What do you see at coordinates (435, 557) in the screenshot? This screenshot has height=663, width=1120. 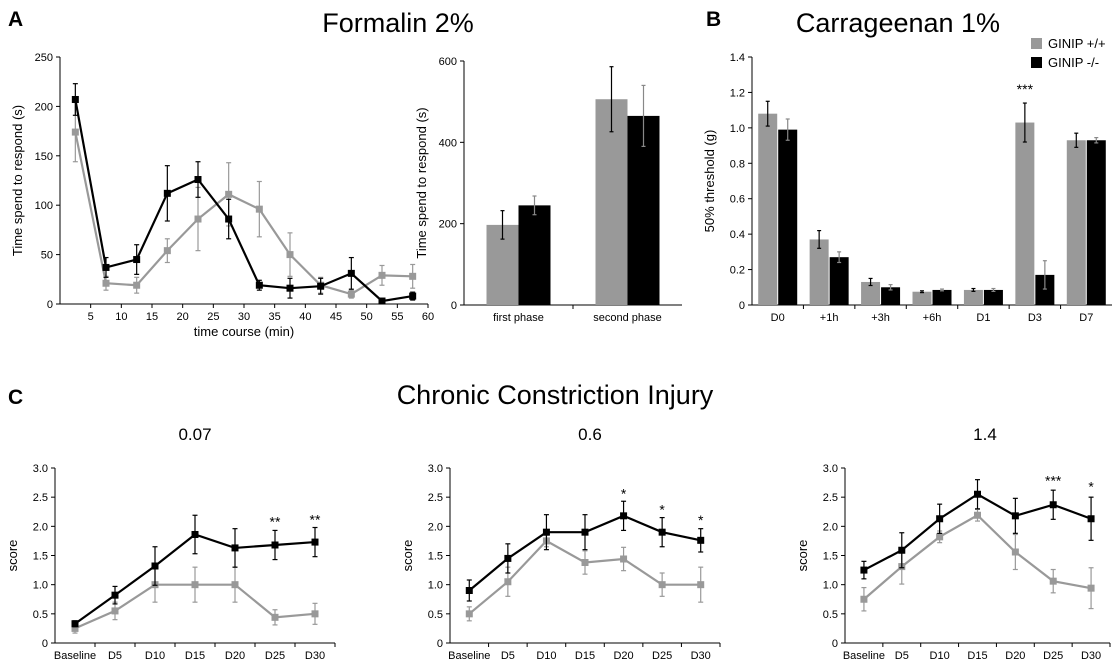 I see `cci-06-y-tick-label: 1.5` at bounding box center [435, 557].